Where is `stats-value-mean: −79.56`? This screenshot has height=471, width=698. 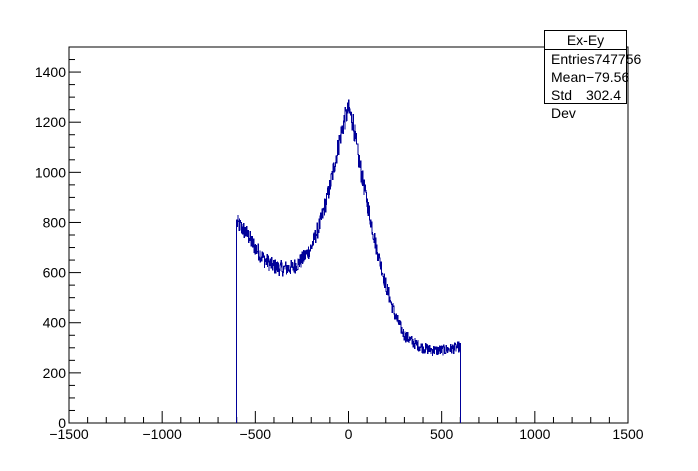
stats-value-mean: −79.56 is located at coordinates (608, 77).